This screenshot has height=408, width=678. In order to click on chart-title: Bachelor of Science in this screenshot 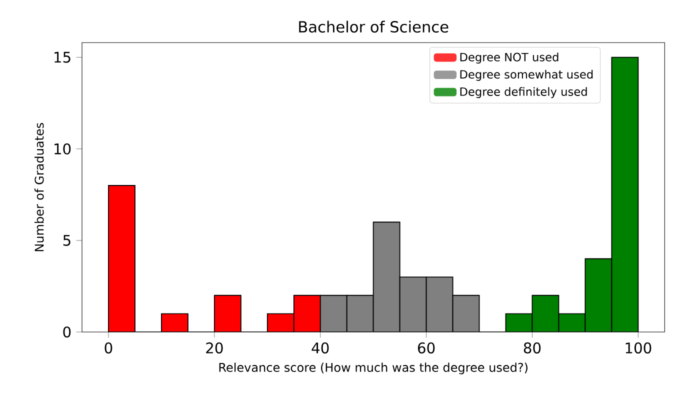, I will do `click(373, 26)`.